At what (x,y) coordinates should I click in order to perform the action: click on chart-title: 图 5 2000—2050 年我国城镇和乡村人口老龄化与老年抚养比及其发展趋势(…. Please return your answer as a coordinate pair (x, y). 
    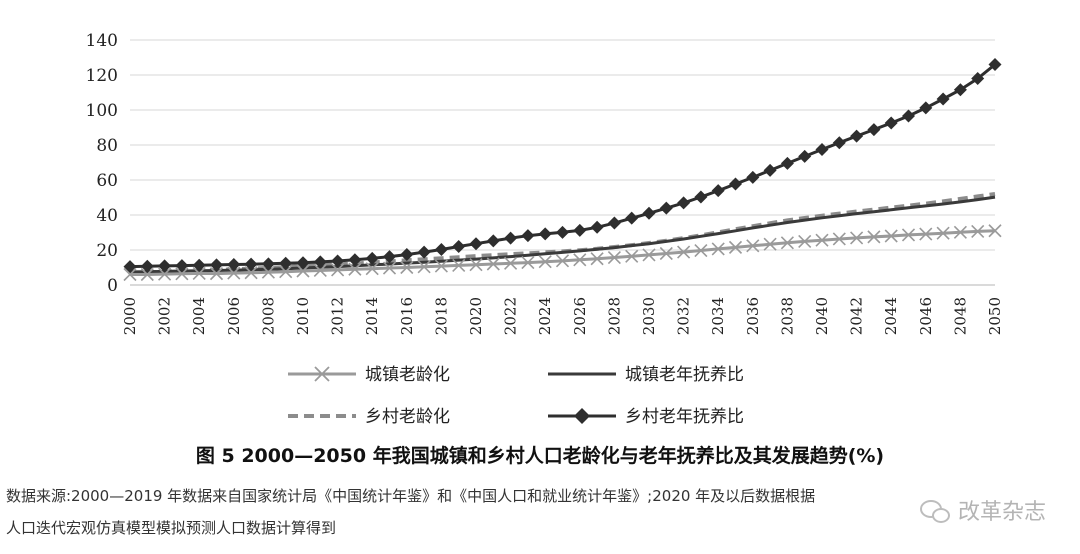
    Looking at the image, I should click on (540, 456).